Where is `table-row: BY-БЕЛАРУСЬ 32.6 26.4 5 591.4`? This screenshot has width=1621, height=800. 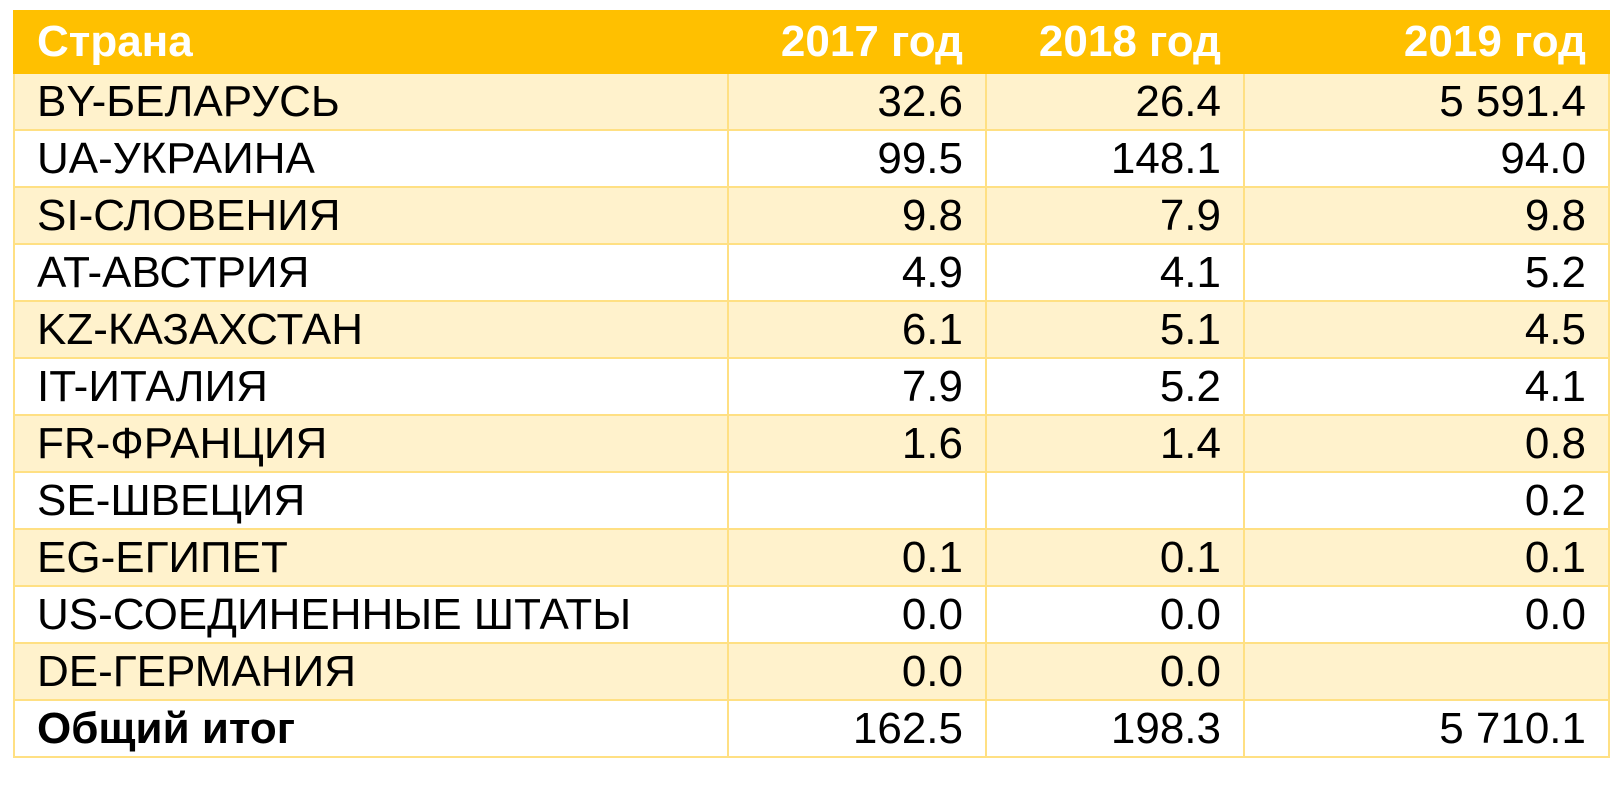
table-row: BY-БЕЛАРУСЬ 32.6 26.4 5 591.4 is located at coordinates (811, 101).